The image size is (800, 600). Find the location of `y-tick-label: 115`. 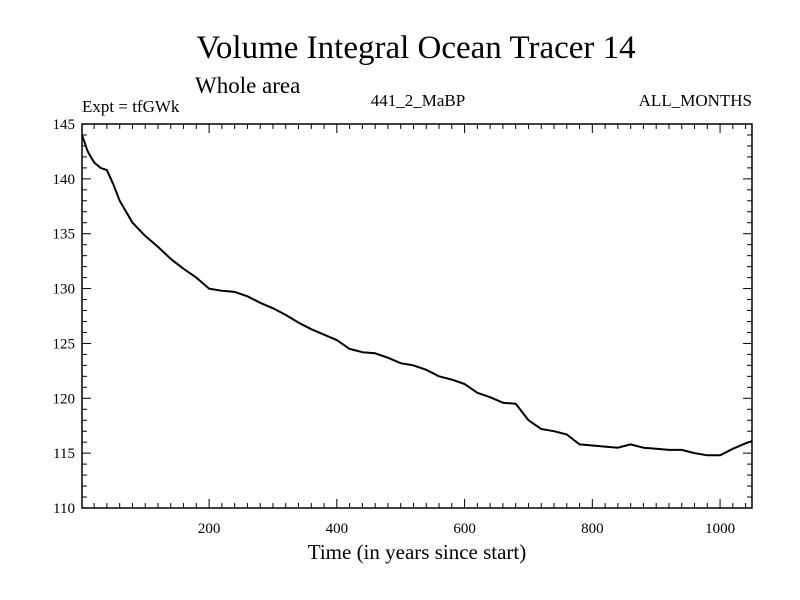

y-tick-label: 115 is located at coordinates (64, 454).